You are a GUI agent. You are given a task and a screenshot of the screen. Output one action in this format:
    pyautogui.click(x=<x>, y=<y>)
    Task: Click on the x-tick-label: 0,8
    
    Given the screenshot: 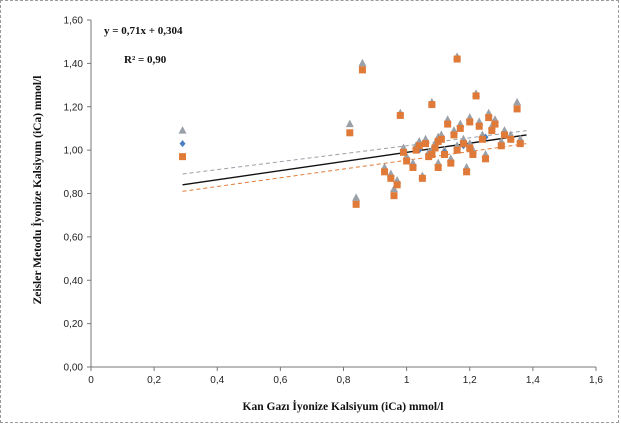 What is the action you would take?
    pyautogui.click(x=344, y=380)
    